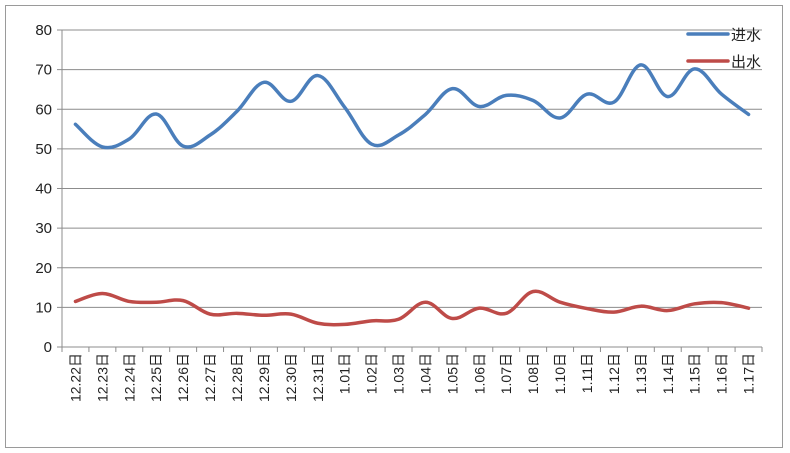  What do you see at coordinates (75, 377) in the screenshot?
I see `x-tick-label: 12.22日` at bounding box center [75, 377].